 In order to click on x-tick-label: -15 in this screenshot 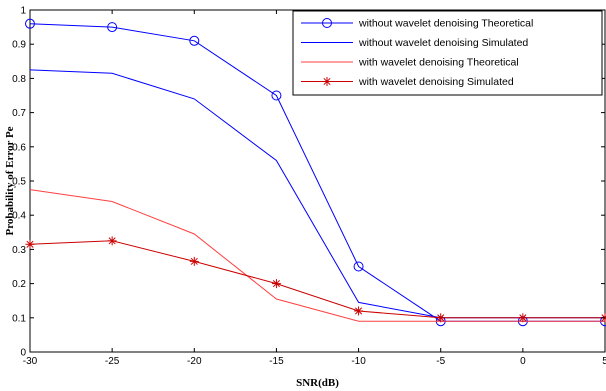, I will do `click(276, 361)`.